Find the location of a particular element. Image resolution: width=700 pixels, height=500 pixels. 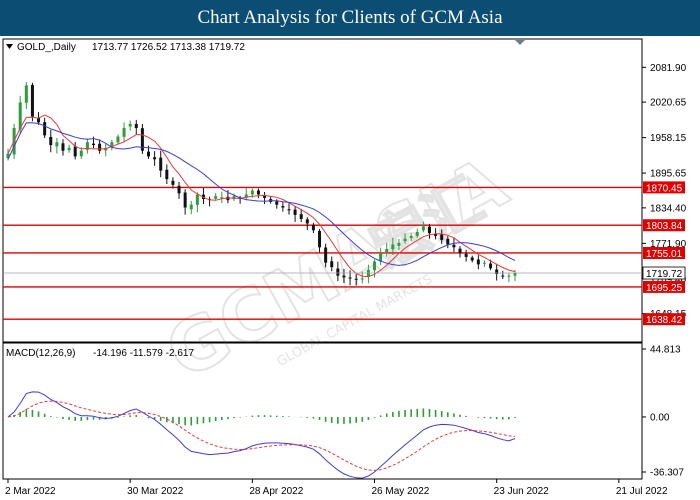

macd-title: MACD(12,26,9) is located at coordinates (40, 353).